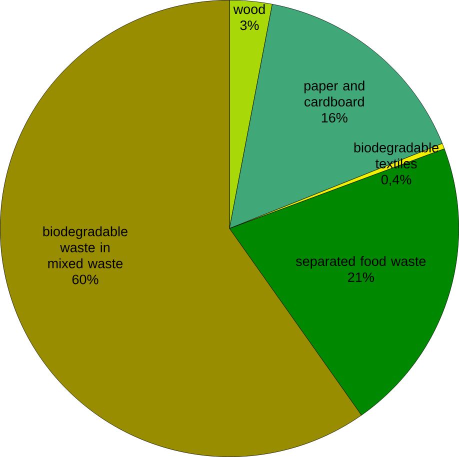  Describe the element at coordinates (396, 180) in the screenshot. I see `data-label: 0,4%` at that location.